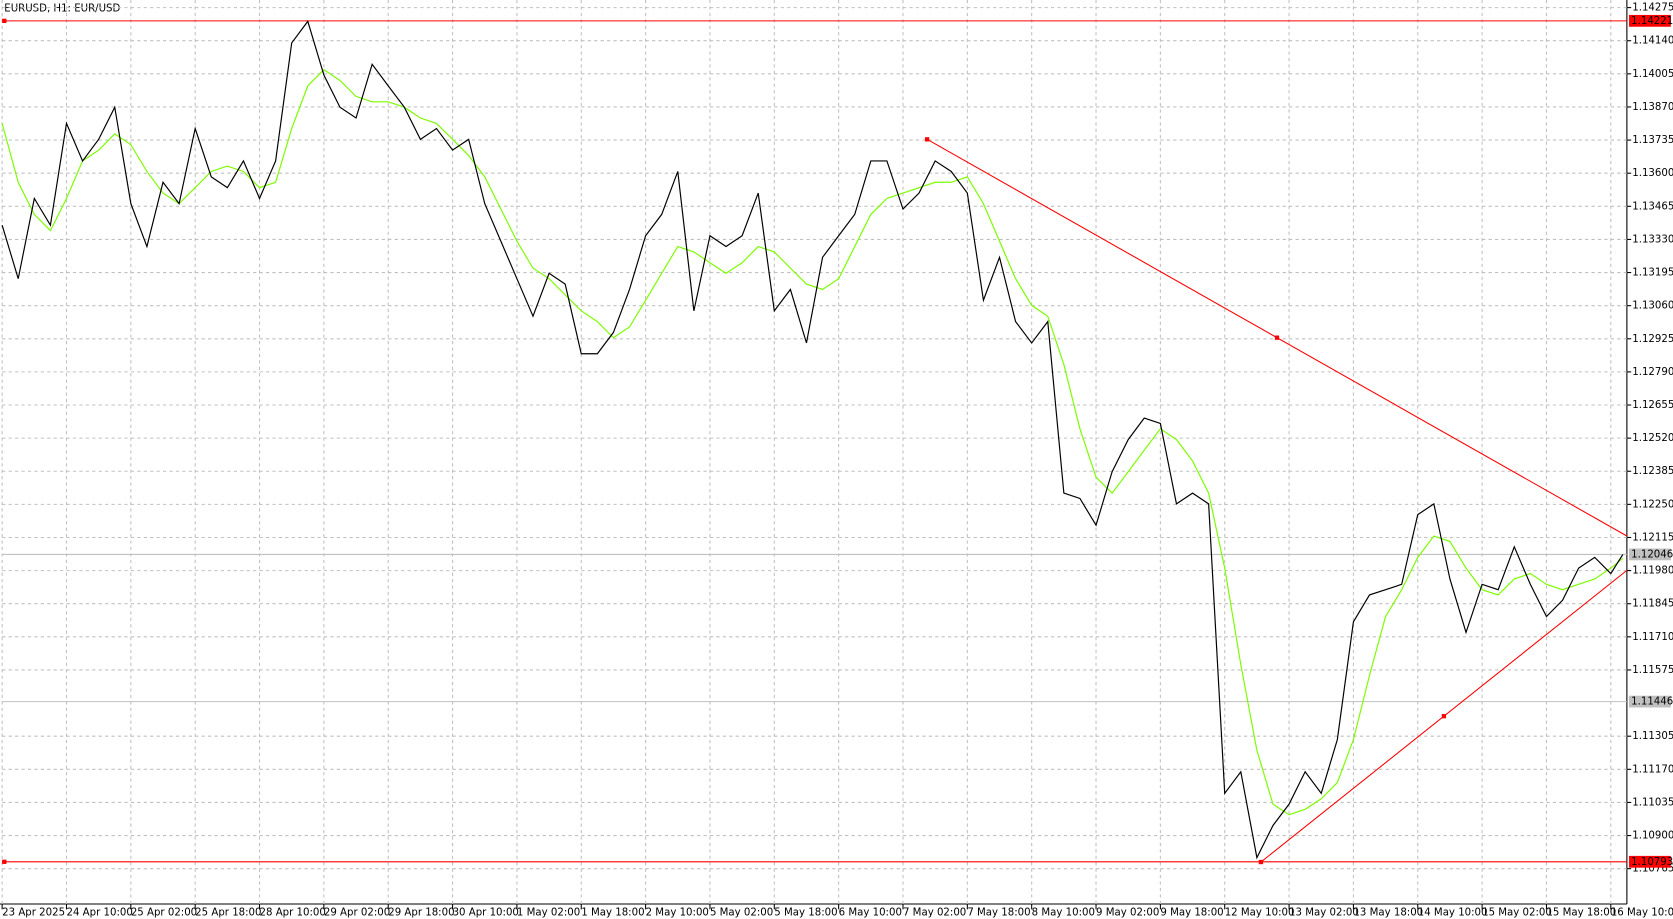 The width and height of the screenshot is (1673, 919). Describe the element at coordinates (870, 913) in the screenshot. I see `x-tick-label: 6 May 10:00` at that location.